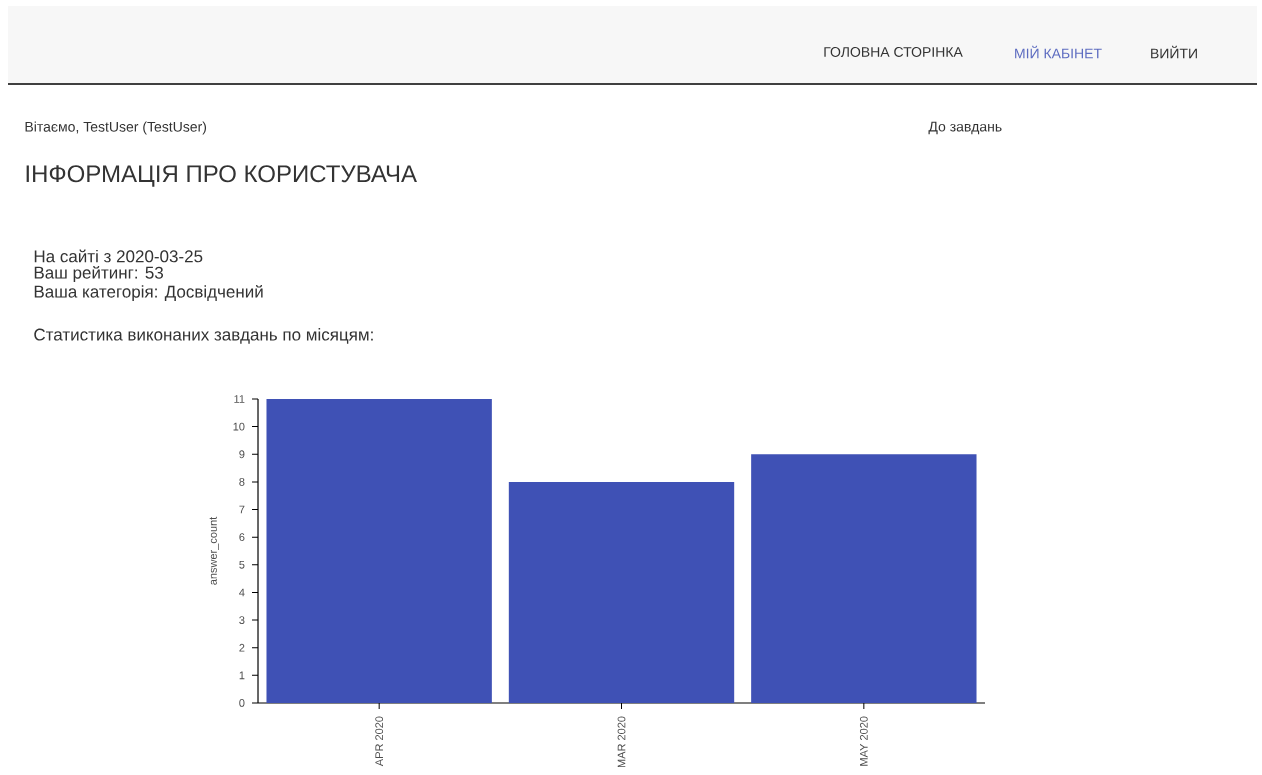  What do you see at coordinates (893, 52) in the screenshot?
I see `text: ГОЛОВНА СТОРІНКА` at bounding box center [893, 52].